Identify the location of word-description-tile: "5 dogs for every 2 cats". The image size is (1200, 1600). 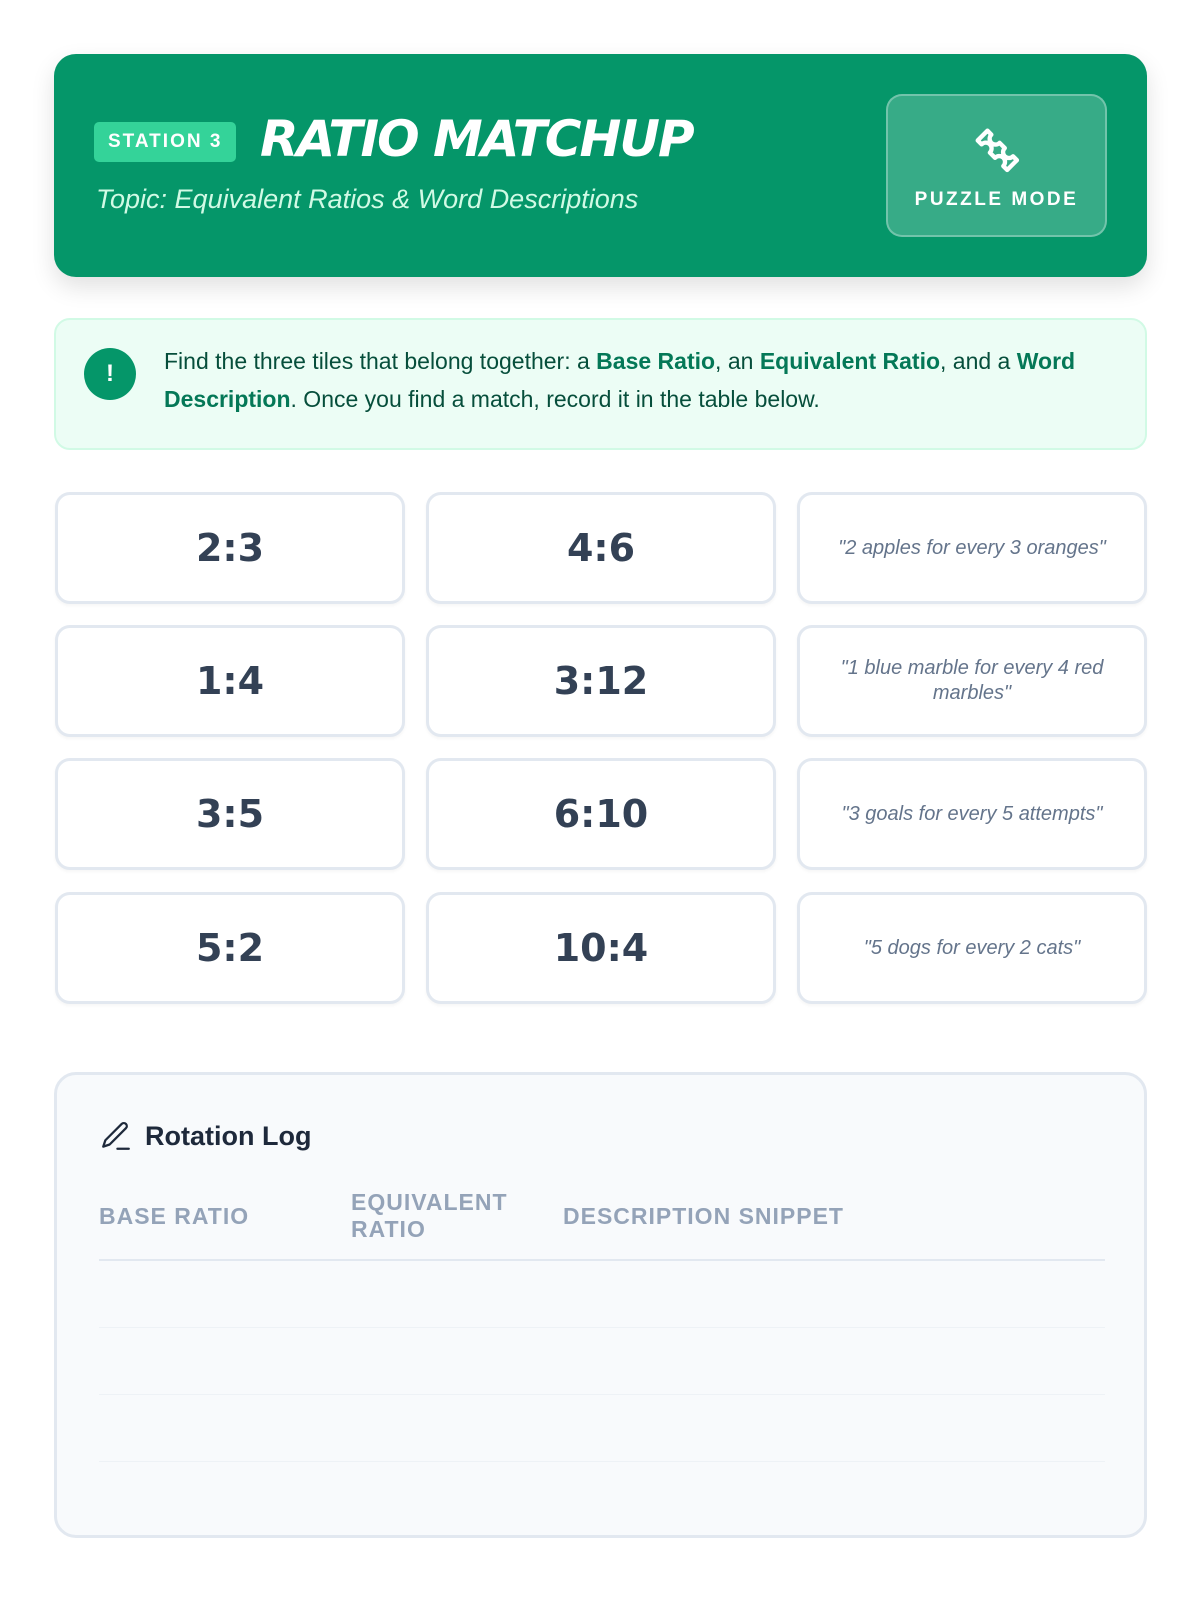
(972, 948).